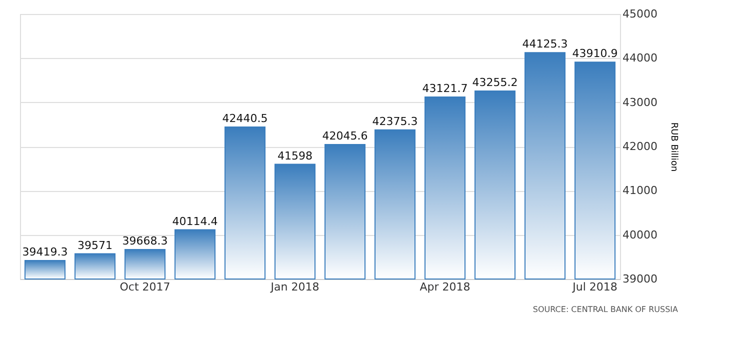  I want to click on data-label: 42375.3, so click(395, 121).